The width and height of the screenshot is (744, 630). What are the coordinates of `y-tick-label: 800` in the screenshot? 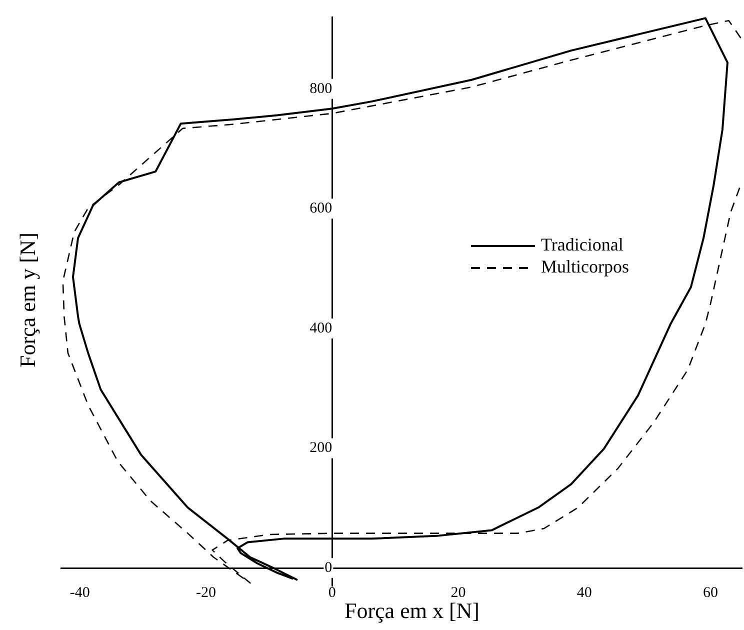 It's located at (321, 88).